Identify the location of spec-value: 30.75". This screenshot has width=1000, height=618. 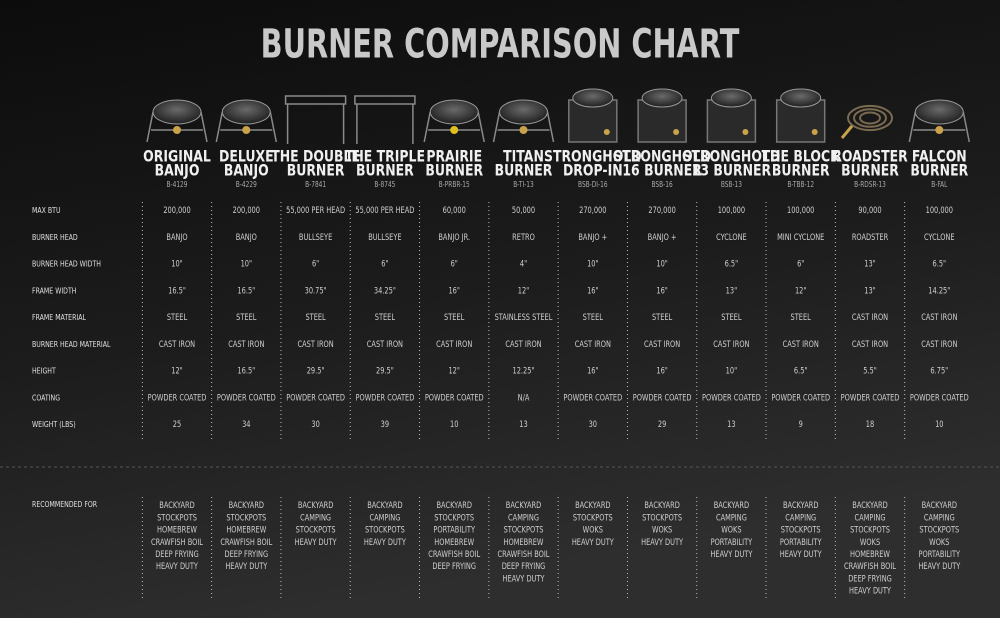
(316, 291).